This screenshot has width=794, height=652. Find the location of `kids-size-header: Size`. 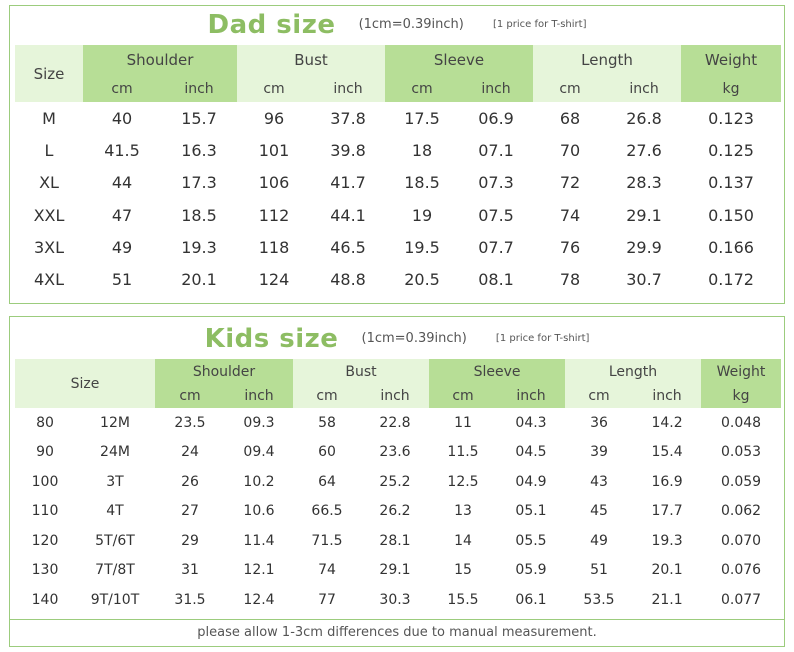

kids-size-header: Size is located at coordinates (85, 383).